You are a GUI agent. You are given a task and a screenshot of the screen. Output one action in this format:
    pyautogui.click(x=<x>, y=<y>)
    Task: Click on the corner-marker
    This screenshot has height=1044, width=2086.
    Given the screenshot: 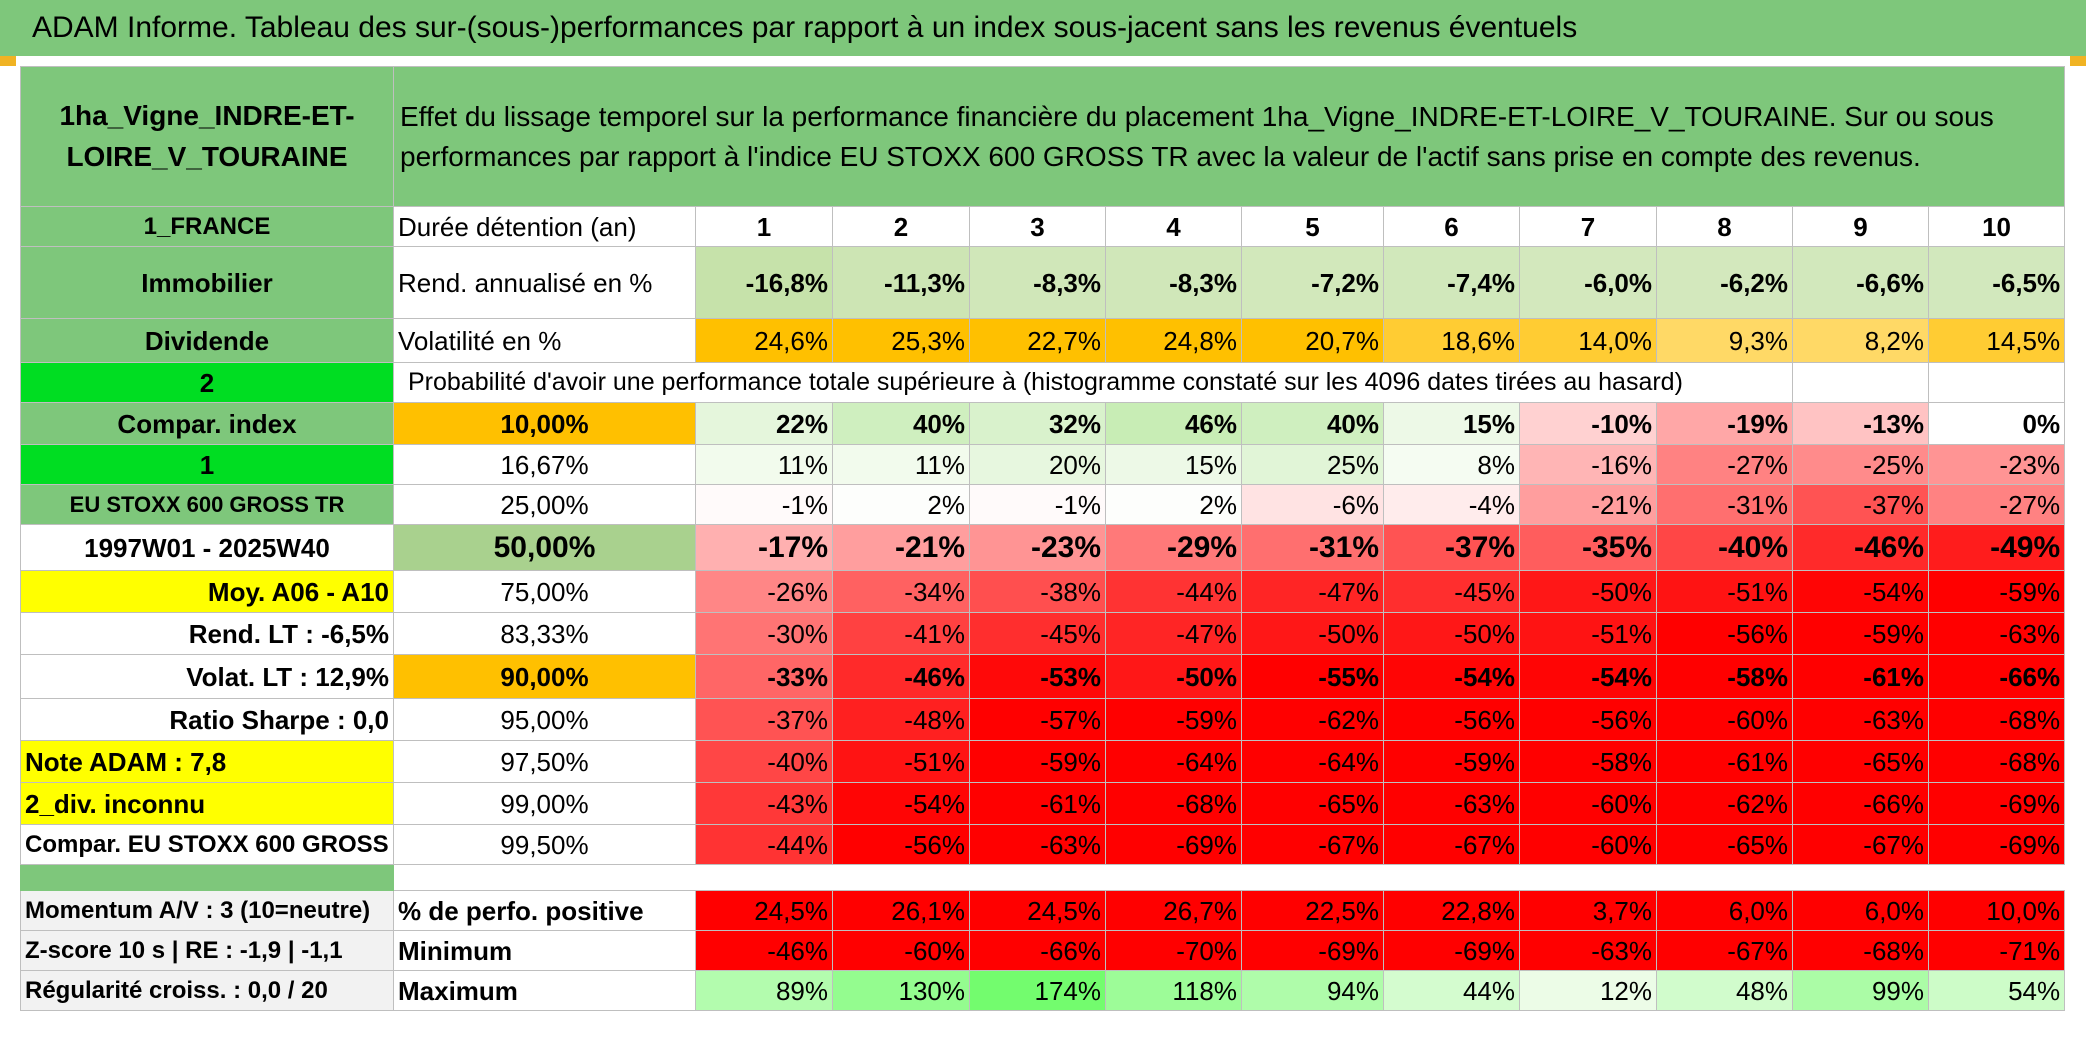 What is the action you would take?
    pyautogui.click(x=2078, y=61)
    